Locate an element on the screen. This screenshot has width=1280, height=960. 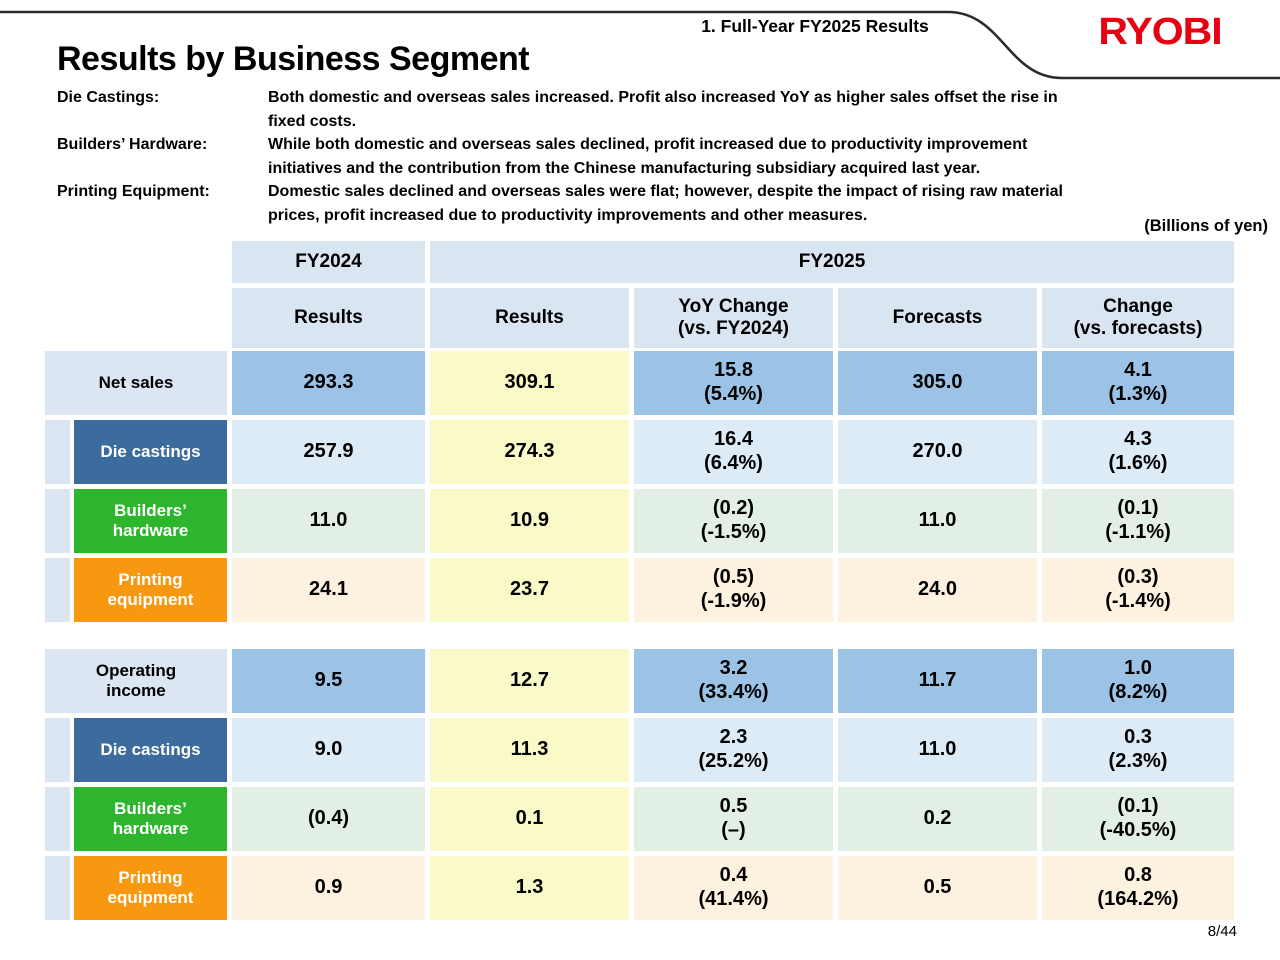
cell-builders-hardware-oi-change-vs-forecast: (0.1) (-40.5%) is located at coordinates (1138, 819).